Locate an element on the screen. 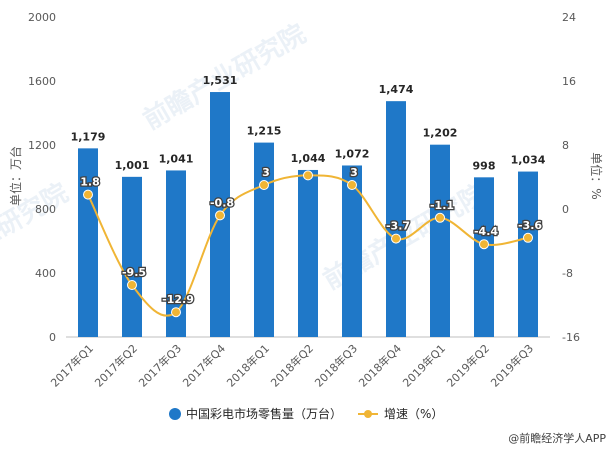 This screenshot has height=451, width=610. bar-value-label: 1,179 is located at coordinates (88, 136).